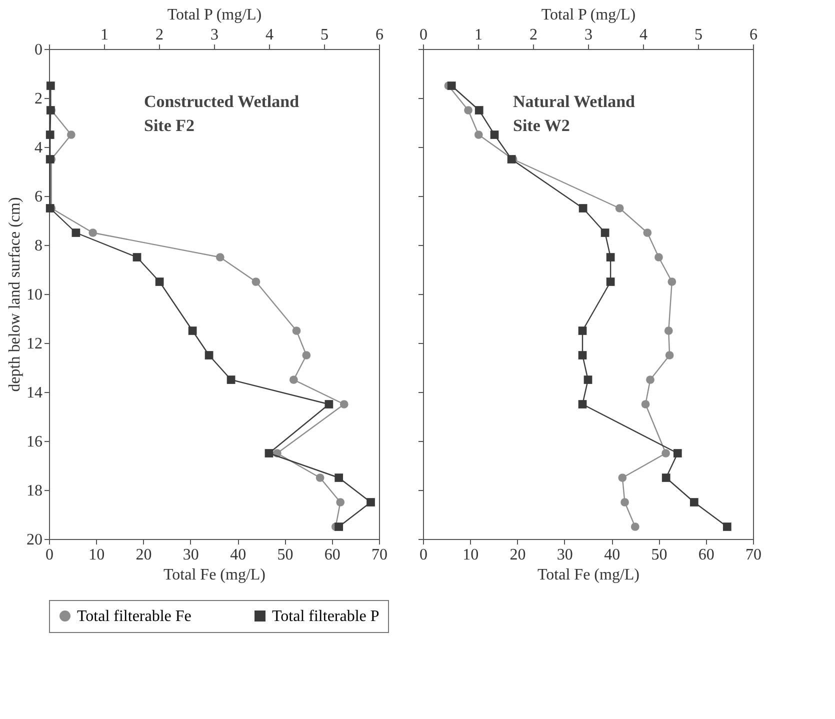 The image size is (835, 719). I want to click on legend-label: Total filterable P, so click(326, 616).